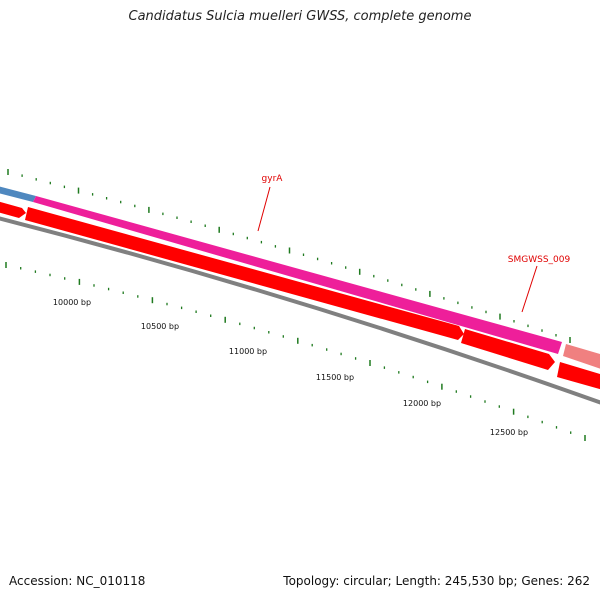 This screenshot has height=600, width=600. I want to click on gene-label-gyrA: gyrA, so click(273, 179).